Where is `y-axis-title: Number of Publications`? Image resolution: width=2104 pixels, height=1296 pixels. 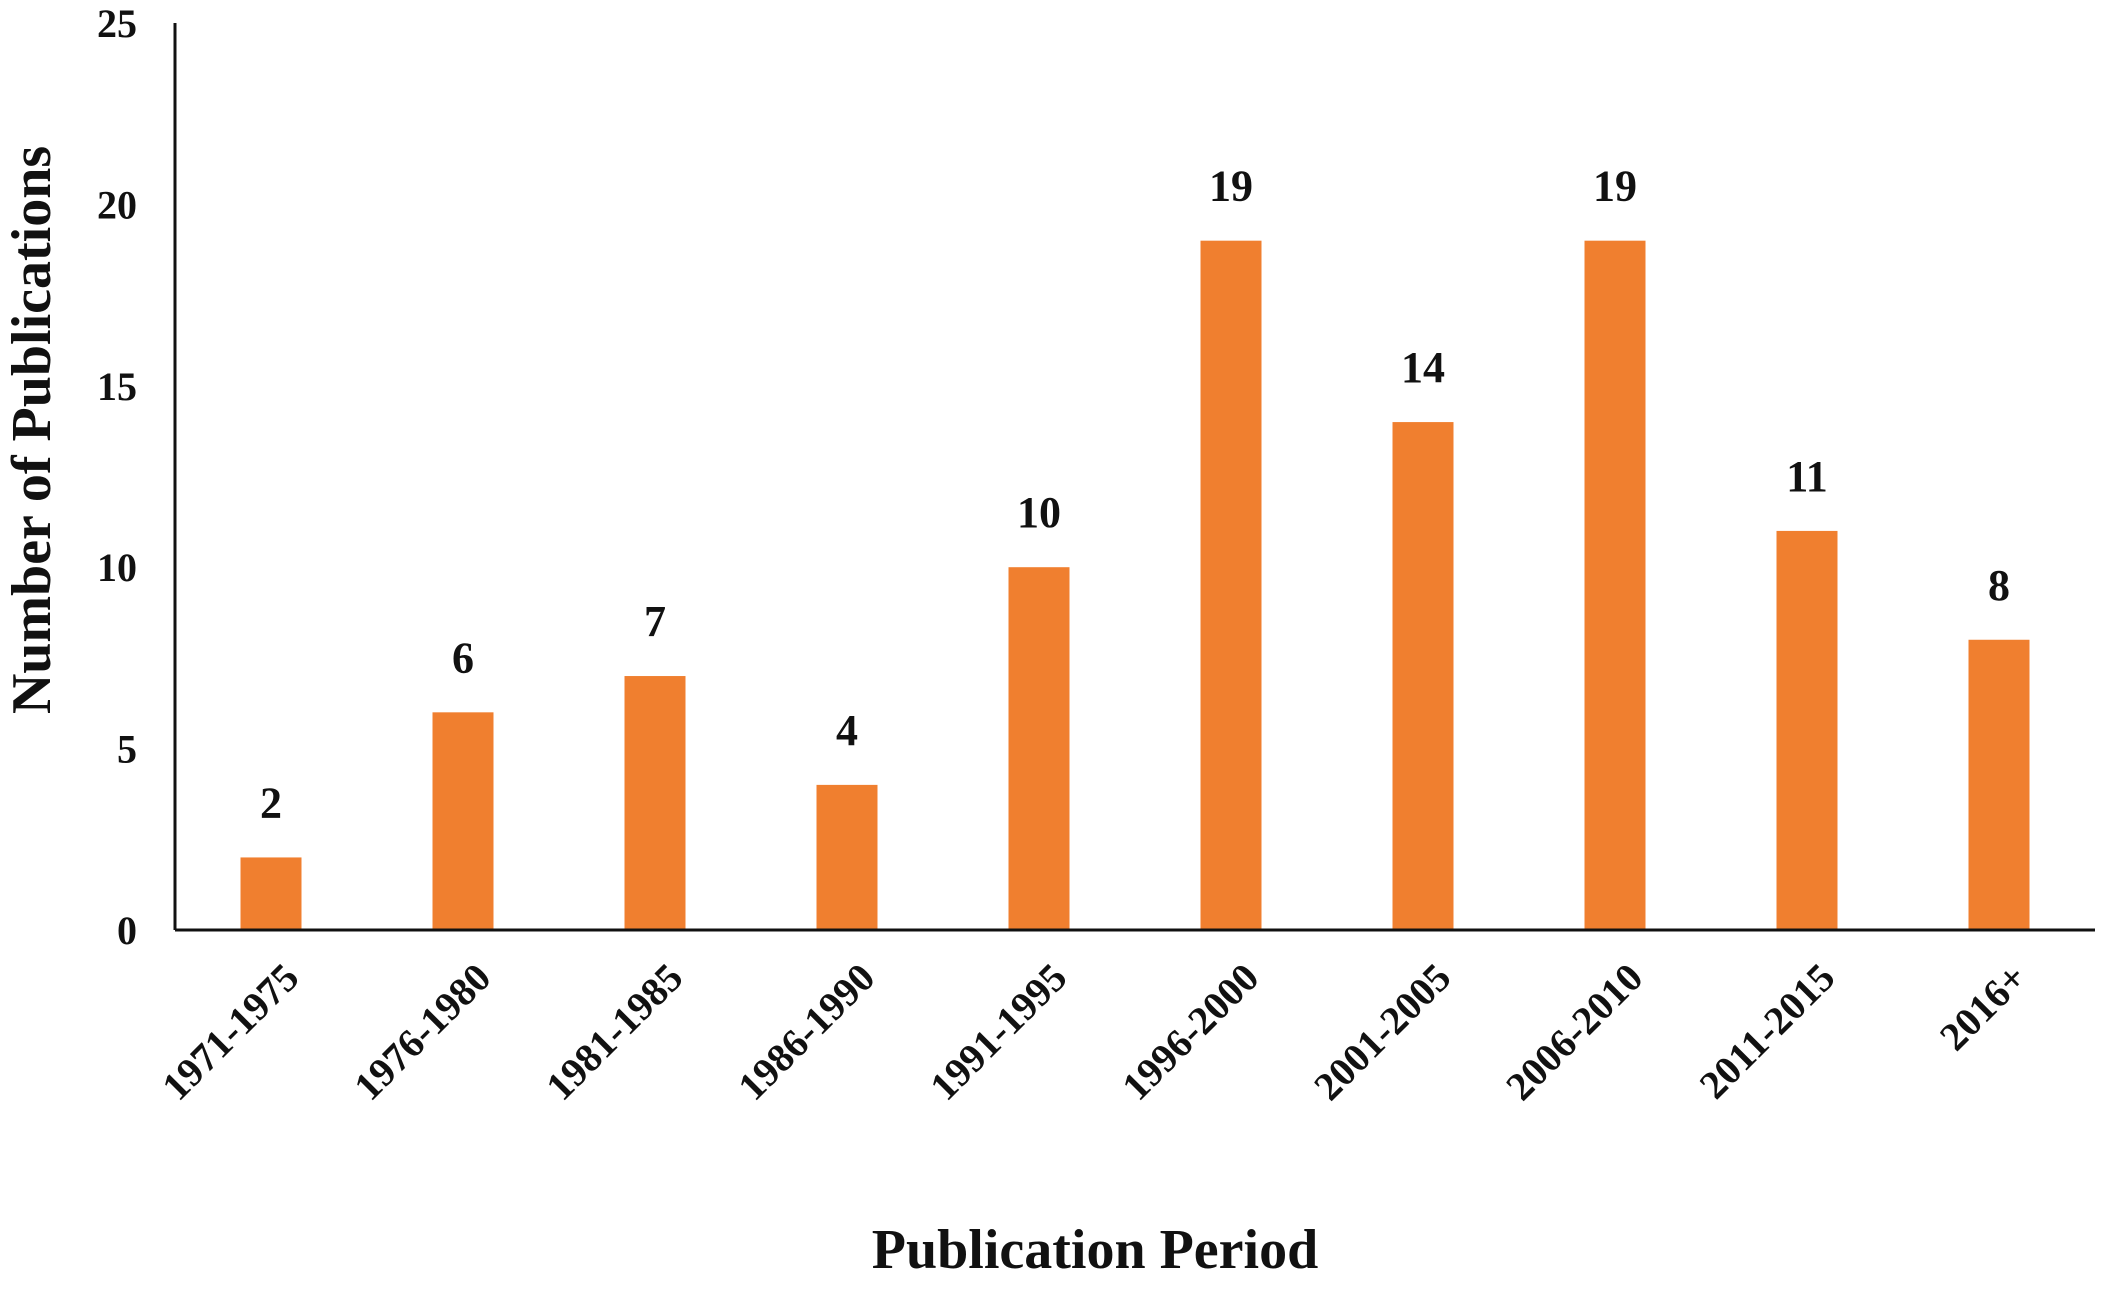 y-axis-title: Number of Publications is located at coordinates (32, 430).